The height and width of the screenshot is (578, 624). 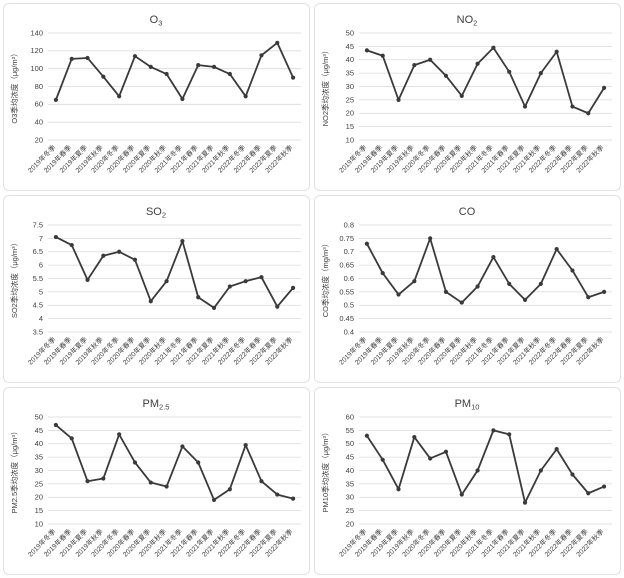 I want to click on y-axis-title: PM10季均浓度（μg/m³）, so click(x=325, y=471).